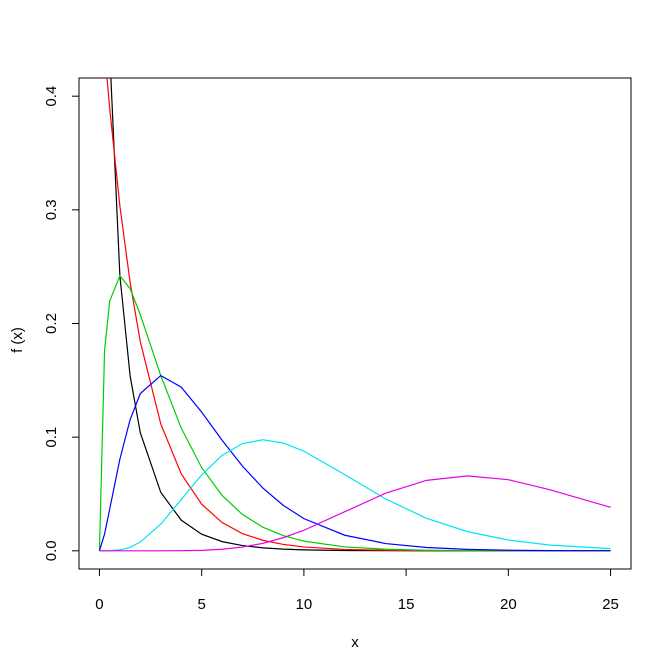  I want to click on x-tick-label: 0, so click(99, 604).